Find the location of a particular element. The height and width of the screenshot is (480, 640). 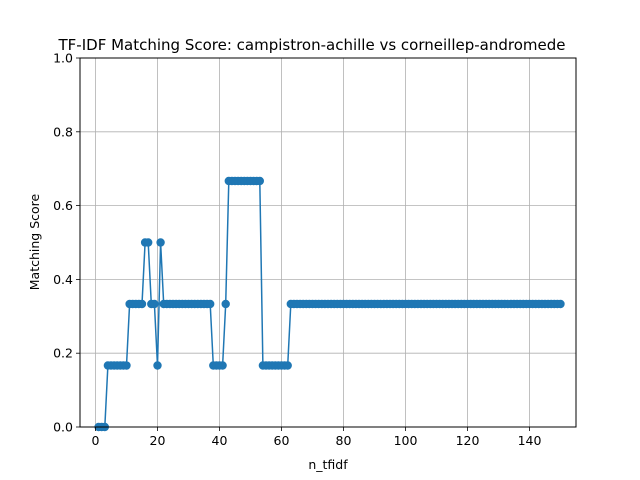

x-axis-ticks: 0 20 40 60 80 100 120 140 is located at coordinates (317, 437).